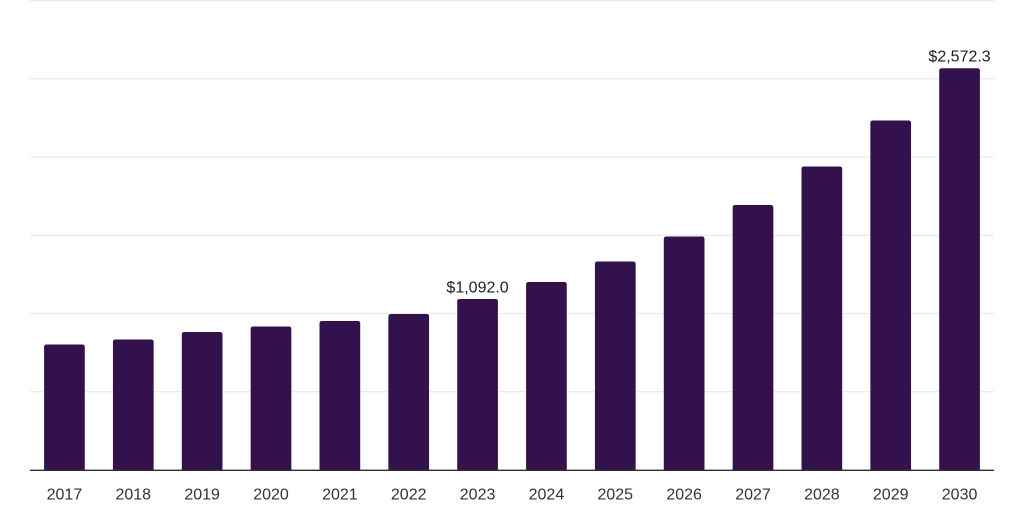 This screenshot has height=517, width=1024. What do you see at coordinates (684, 495) in the screenshot?
I see `svg-text: 2026` at bounding box center [684, 495].